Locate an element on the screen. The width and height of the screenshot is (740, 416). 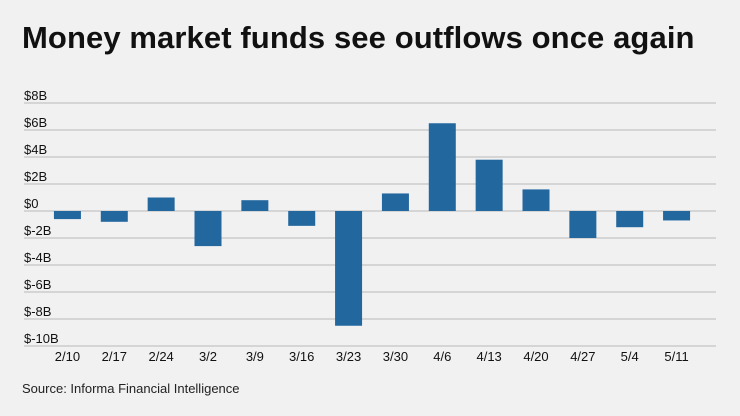
x-tick-label: 4/20 is located at coordinates (535, 356).